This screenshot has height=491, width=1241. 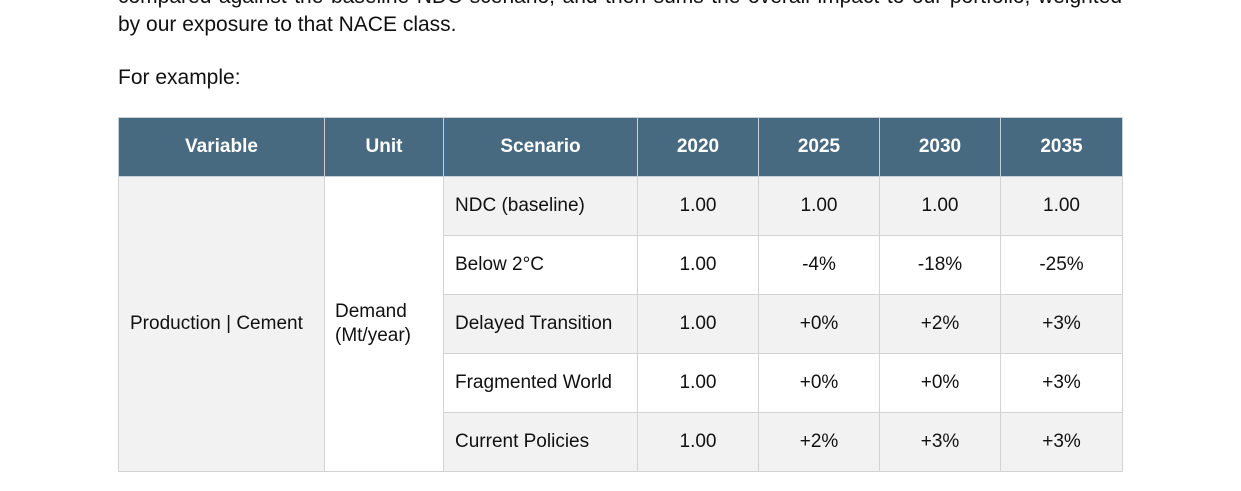 What do you see at coordinates (1061, 265) in the screenshot?
I see `value-cell: -25%` at bounding box center [1061, 265].